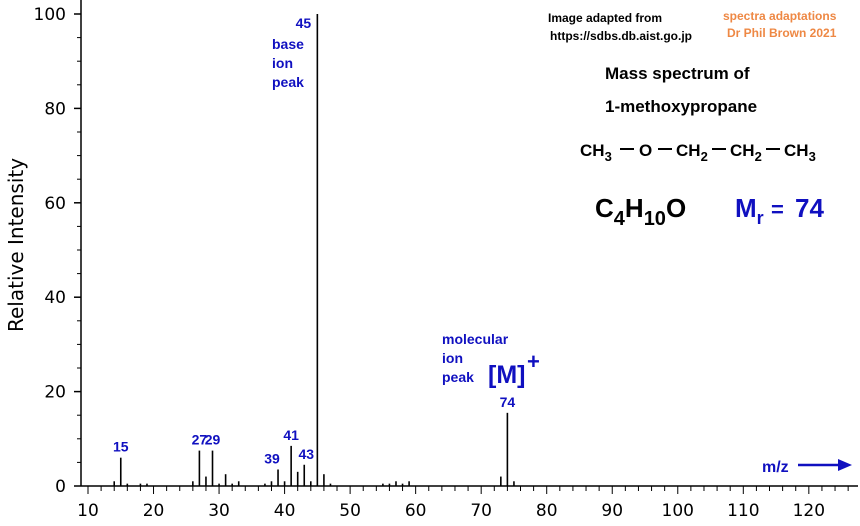 The height and width of the screenshot is (526, 860). I want to click on mr-symbol: Mr, so click(749, 210).